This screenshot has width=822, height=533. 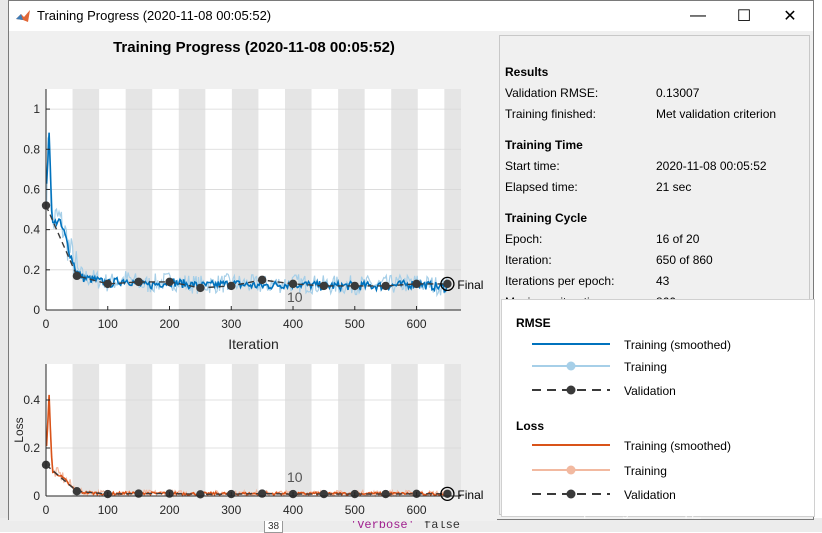 What do you see at coordinates (417, 510) in the screenshot?
I see `loss-x-tick-label: 600` at bounding box center [417, 510].